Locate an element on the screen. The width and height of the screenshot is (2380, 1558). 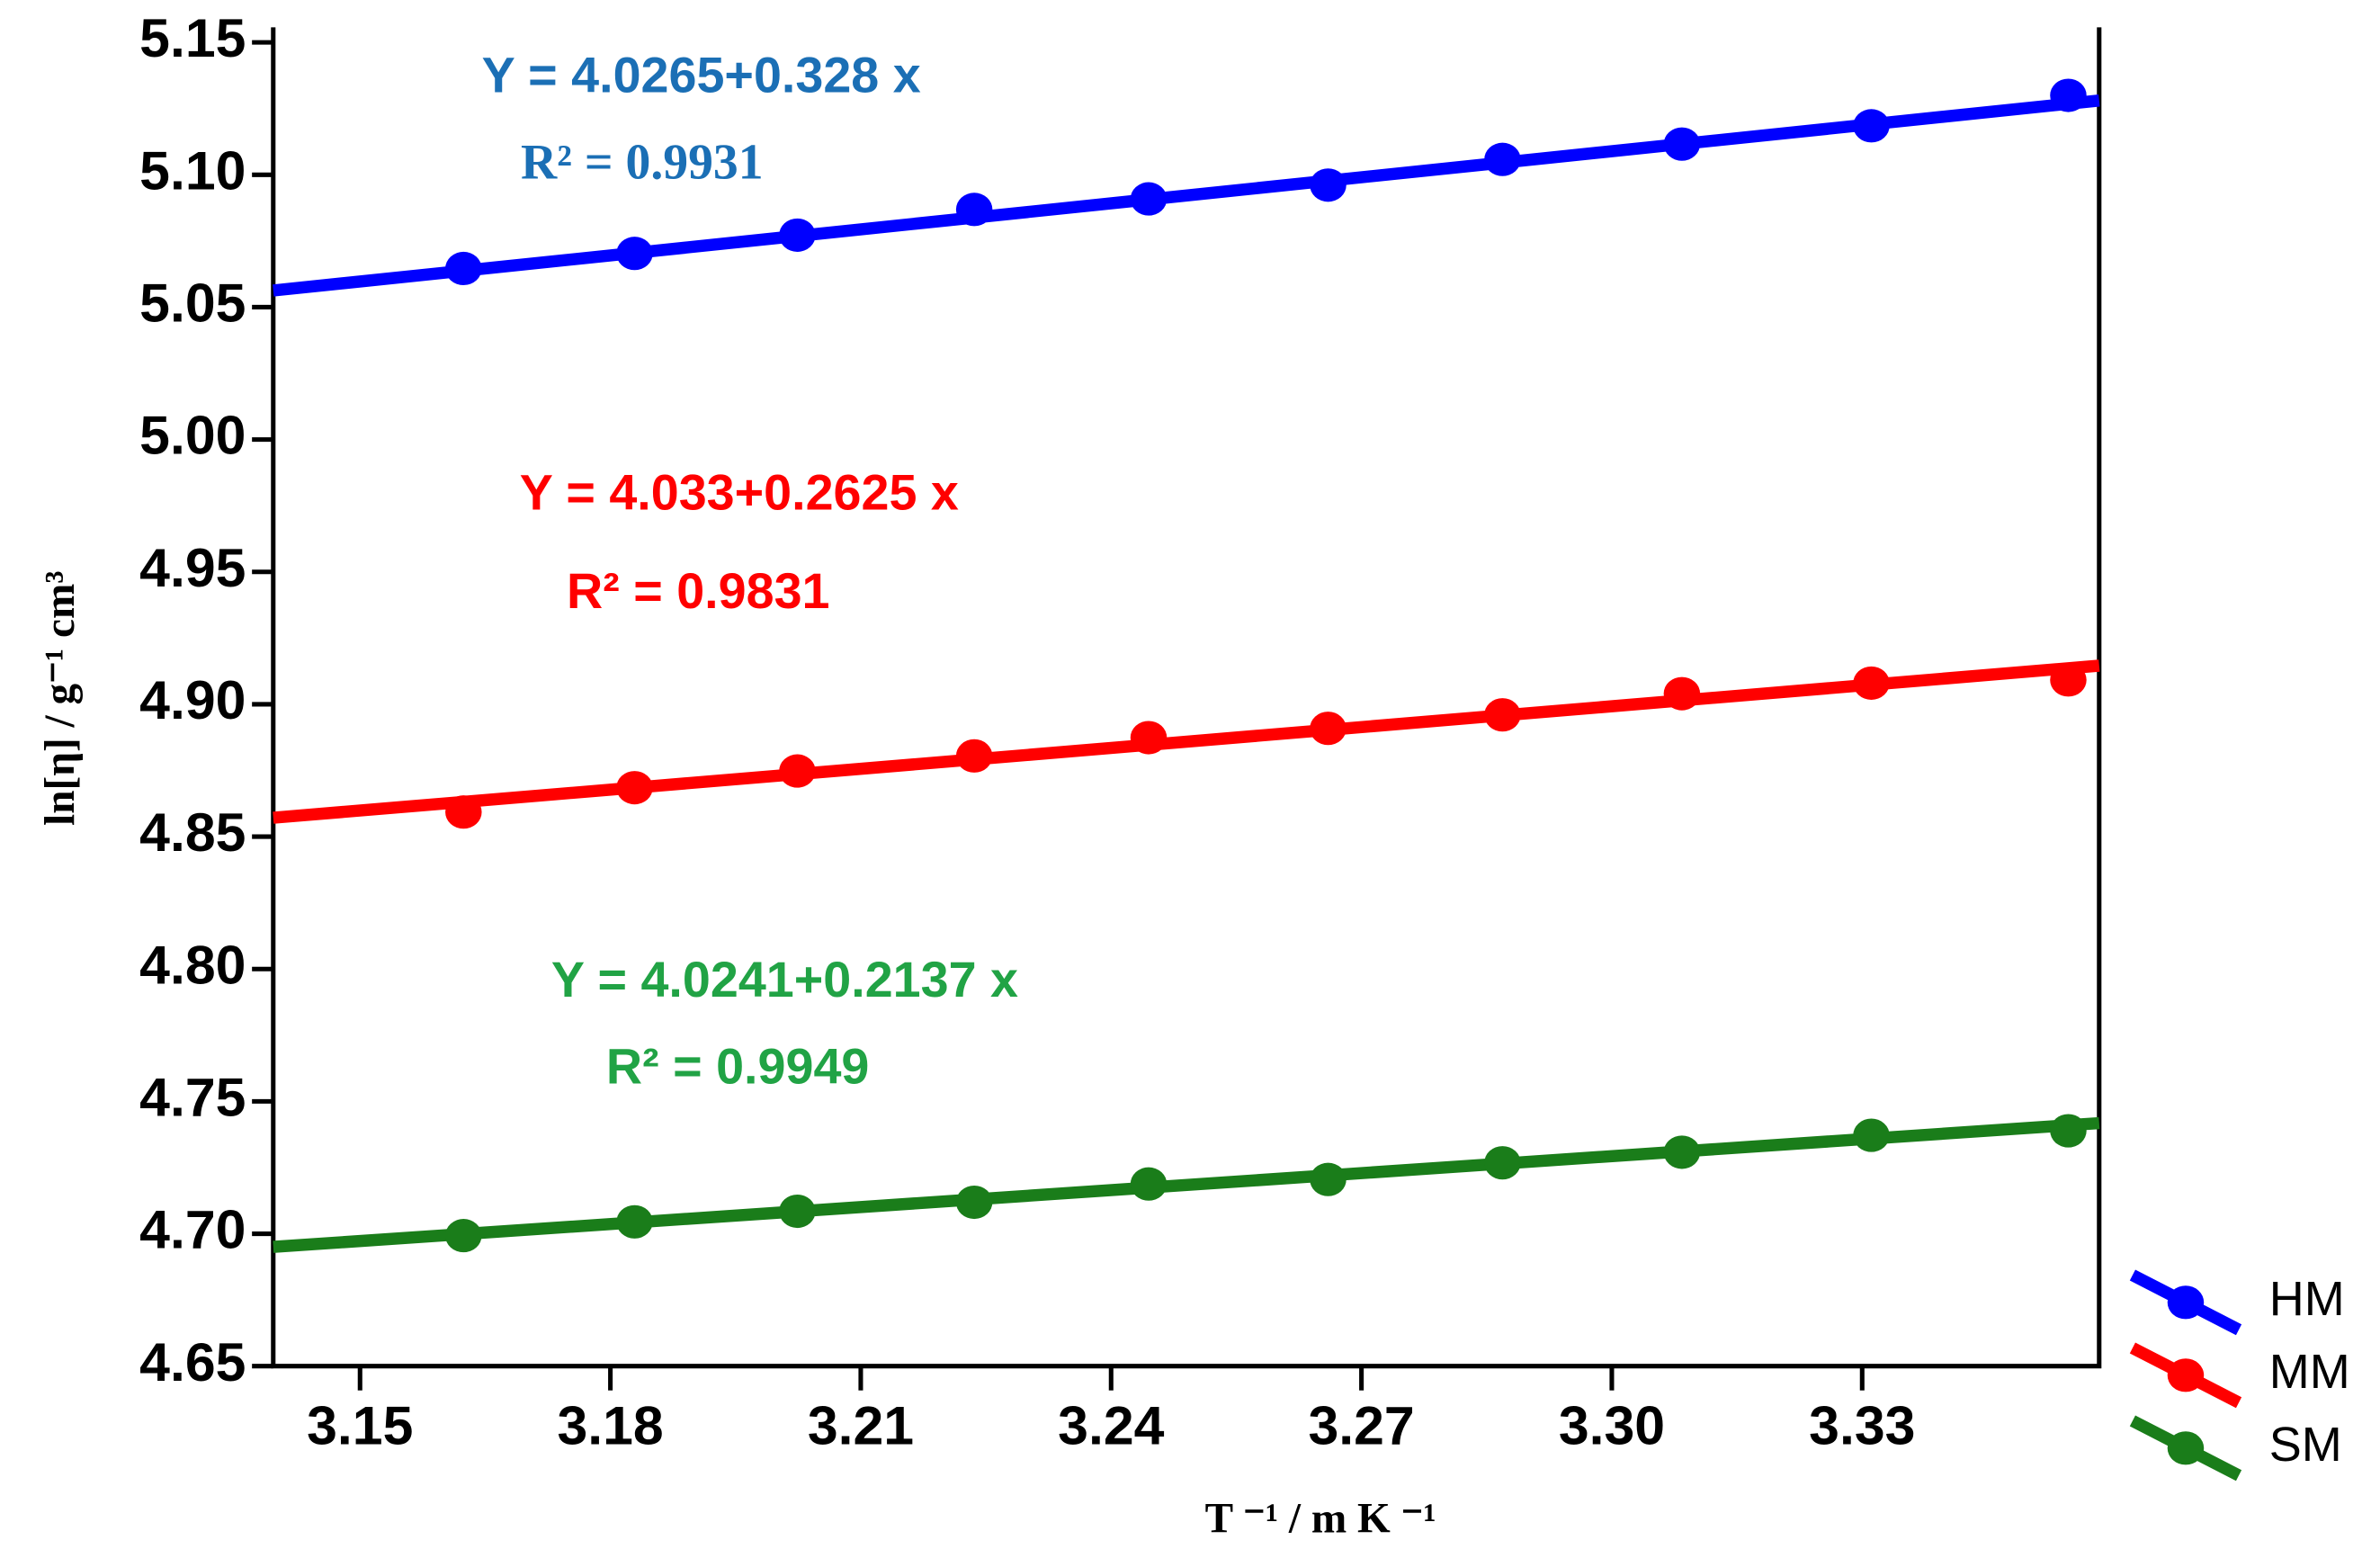
y-axis-label: ln[η] / g⁻¹ cm³ is located at coordinates (60, 698).